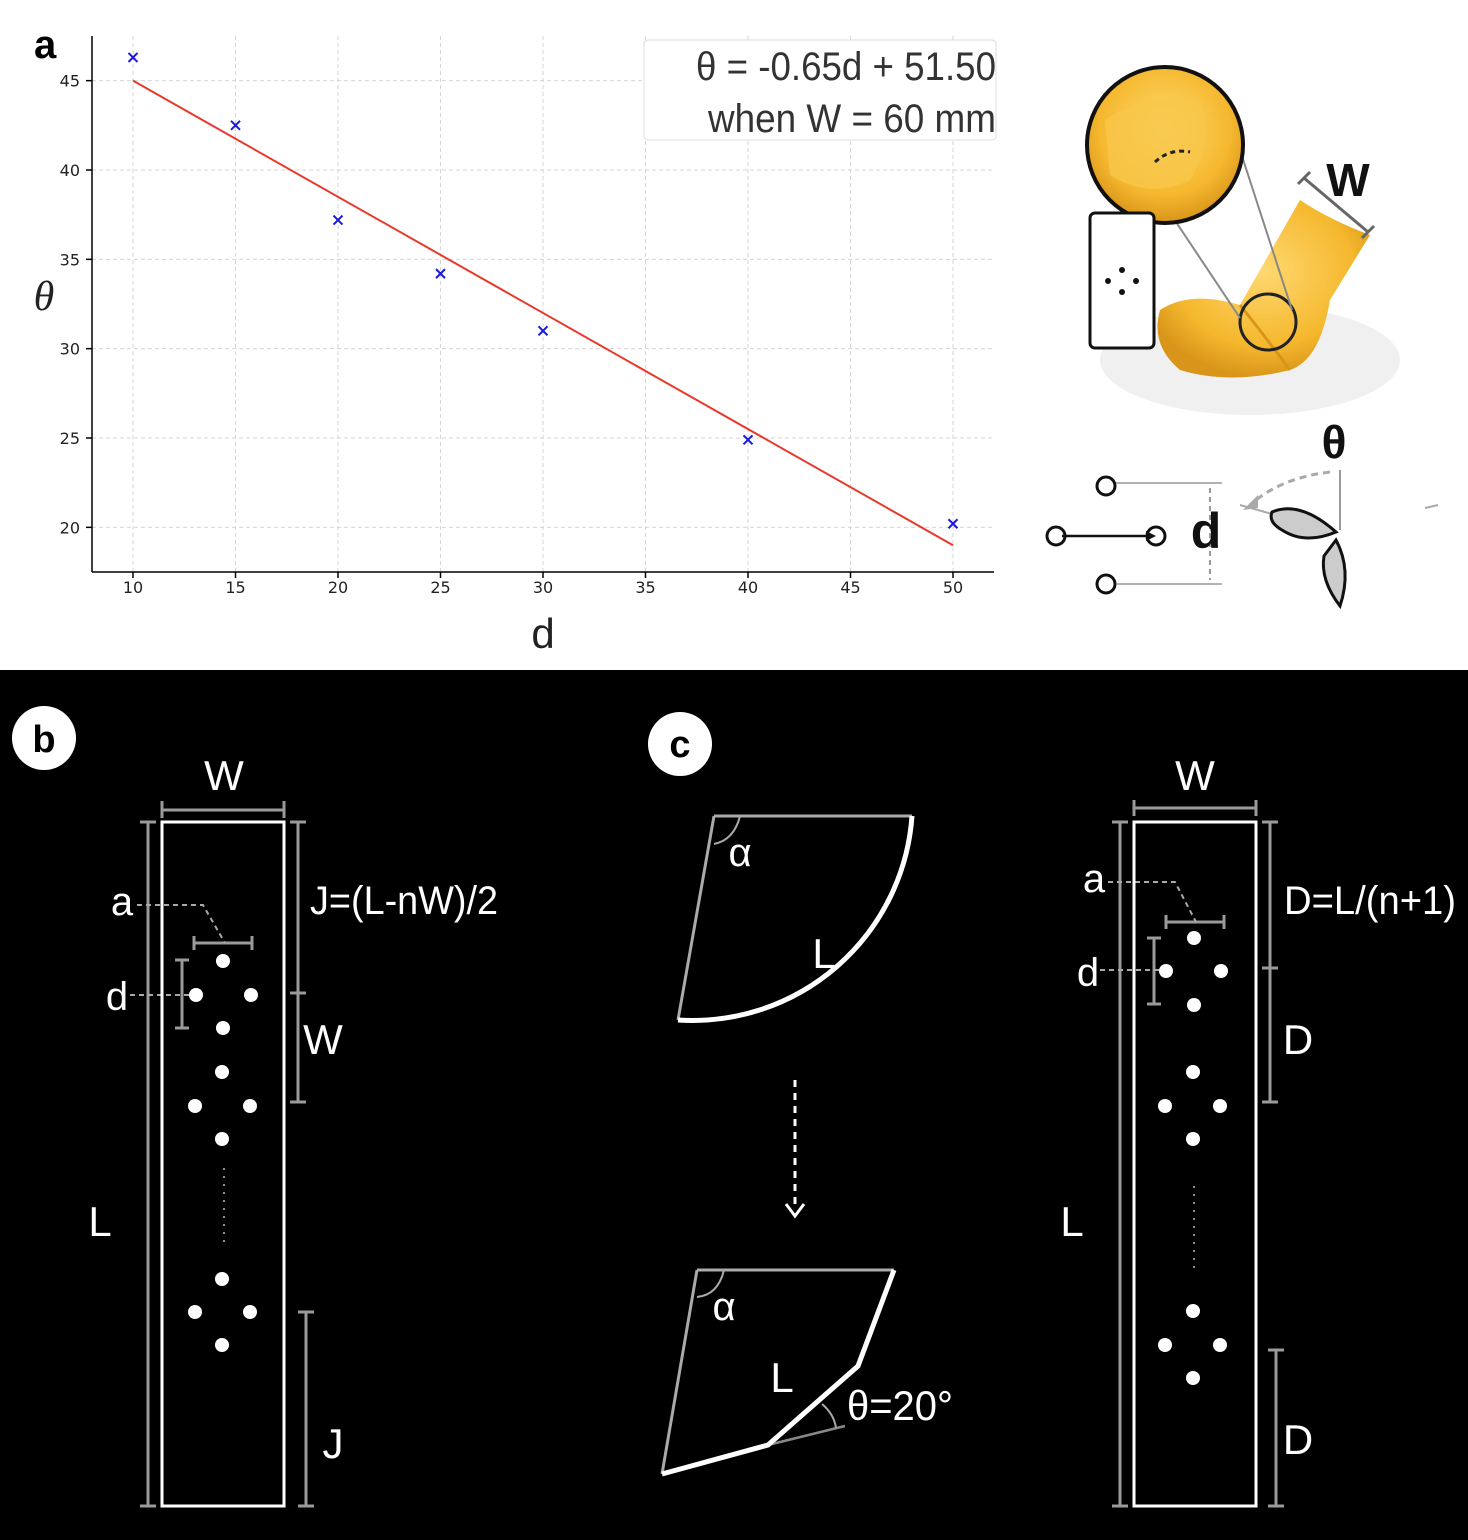  What do you see at coordinates (333, 1443) in the screenshot?
I see `b-j-label: J` at bounding box center [333, 1443].